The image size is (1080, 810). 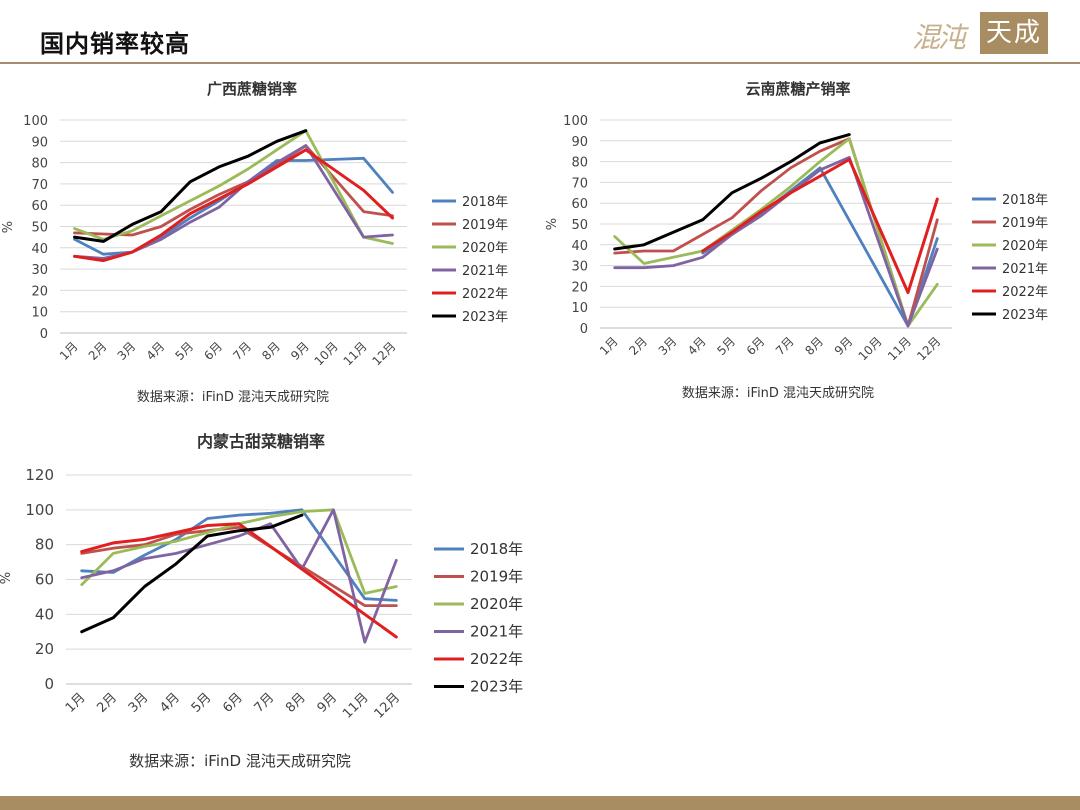 I want to click on logo-script-text: 混沌, so click(x=939, y=37).